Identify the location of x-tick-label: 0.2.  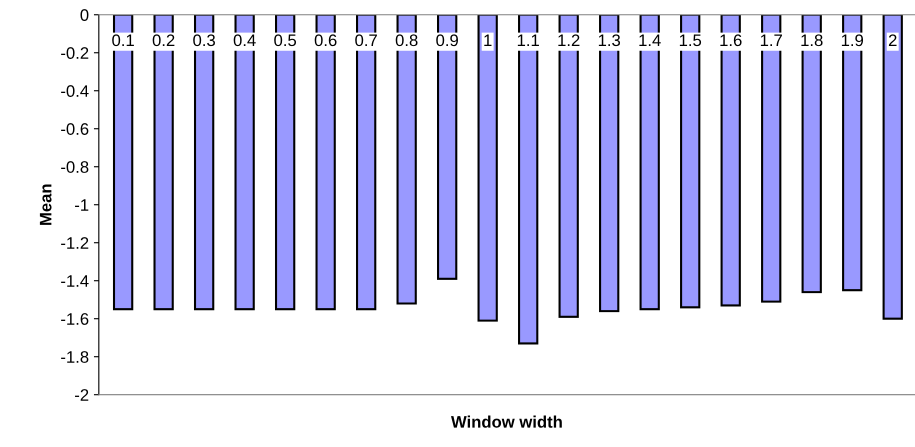
(163, 40).